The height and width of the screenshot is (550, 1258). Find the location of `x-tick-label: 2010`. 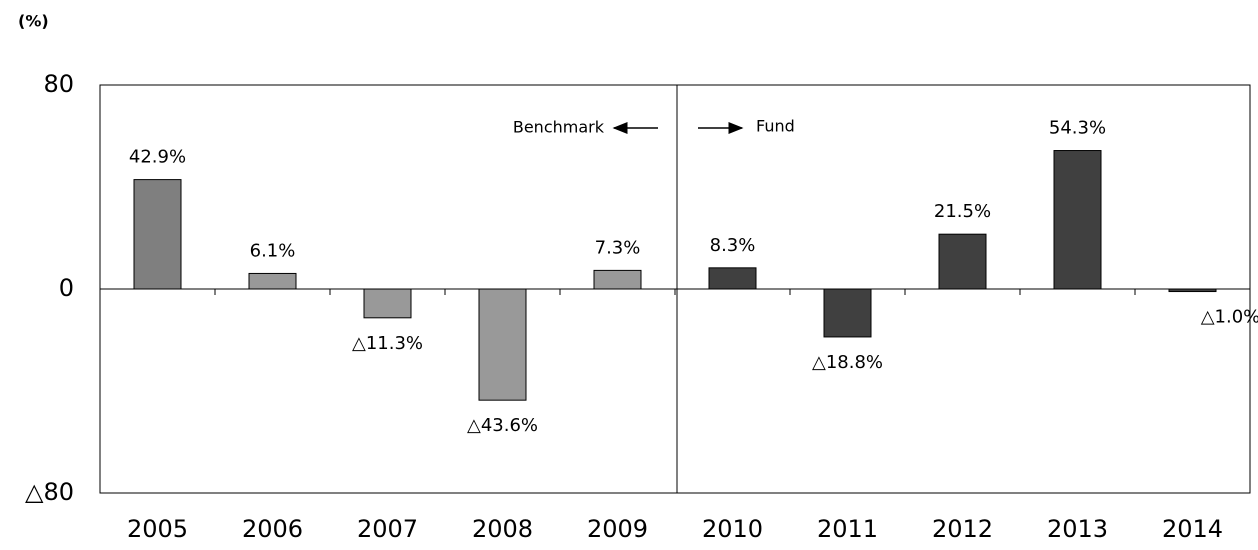

x-tick-label: 2010 is located at coordinates (732, 529).